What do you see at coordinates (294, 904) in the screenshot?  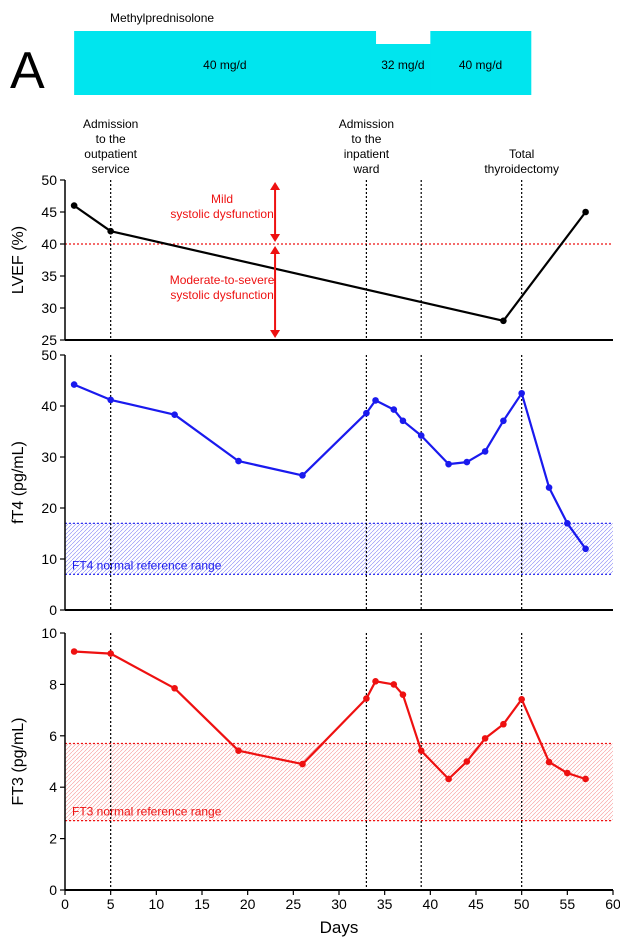 I see `x-tick-label: 25` at bounding box center [294, 904].